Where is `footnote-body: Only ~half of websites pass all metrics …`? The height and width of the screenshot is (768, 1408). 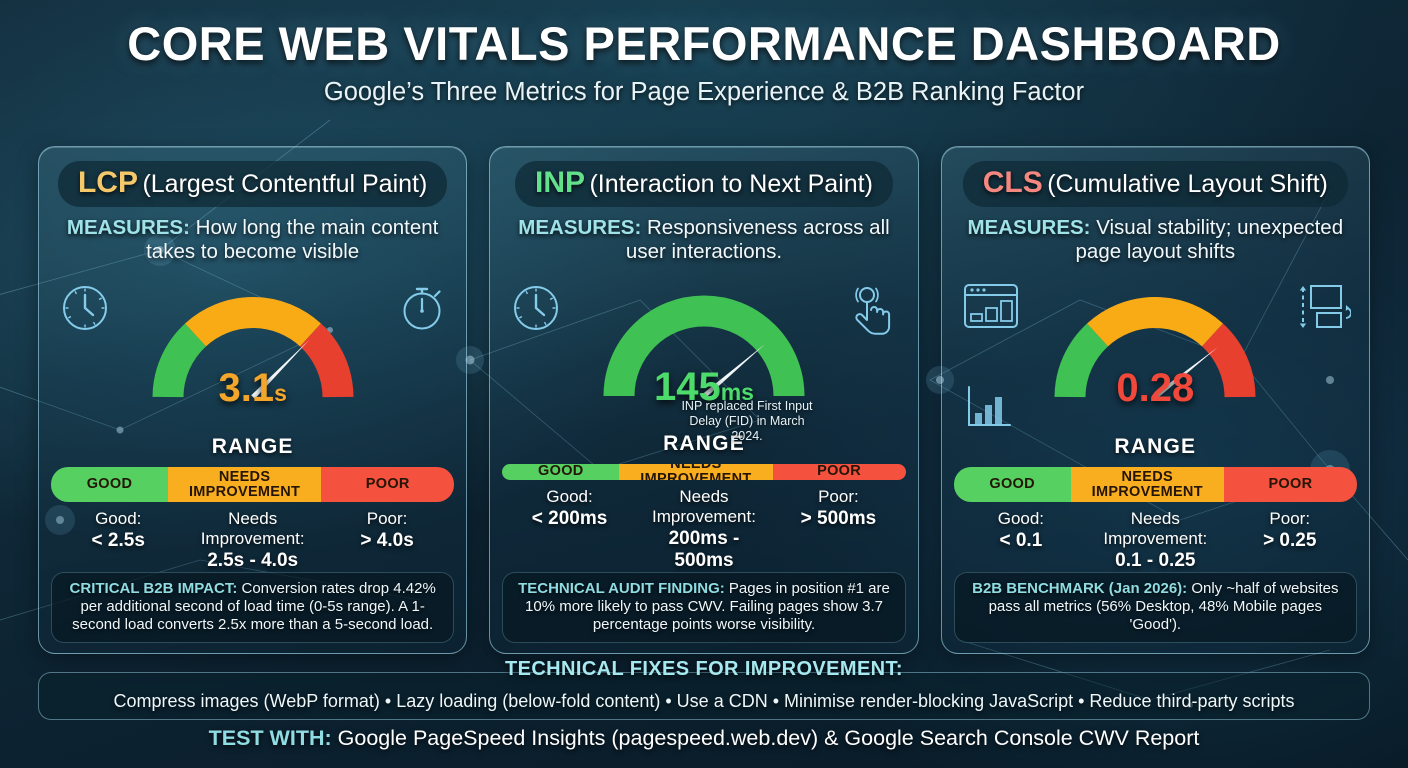
footnote-body: Only ~half of websites pass all metrics … is located at coordinates (1163, 606).